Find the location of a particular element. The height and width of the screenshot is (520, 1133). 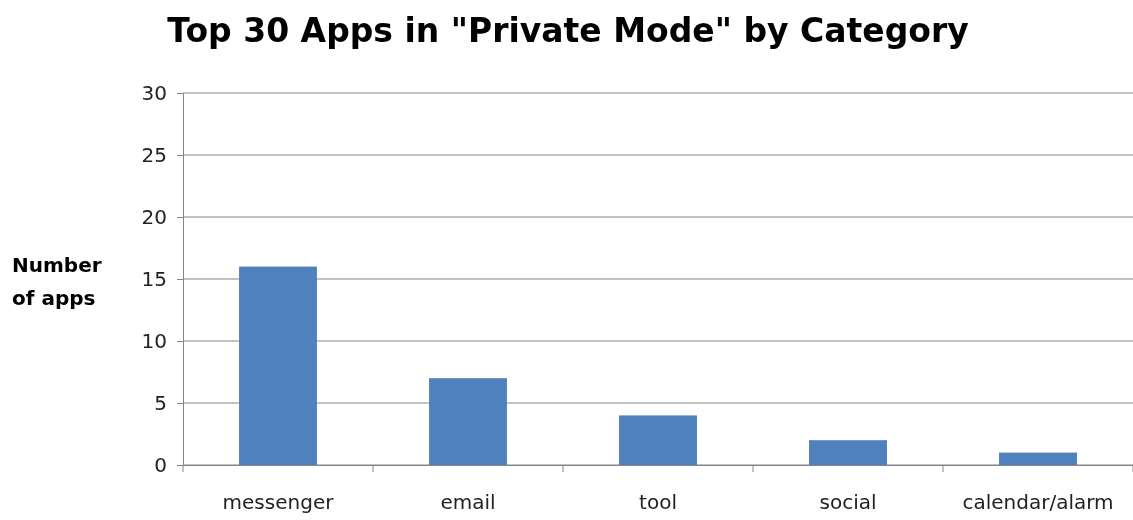

x-tick-label: social is located at coordinates (848, 502).